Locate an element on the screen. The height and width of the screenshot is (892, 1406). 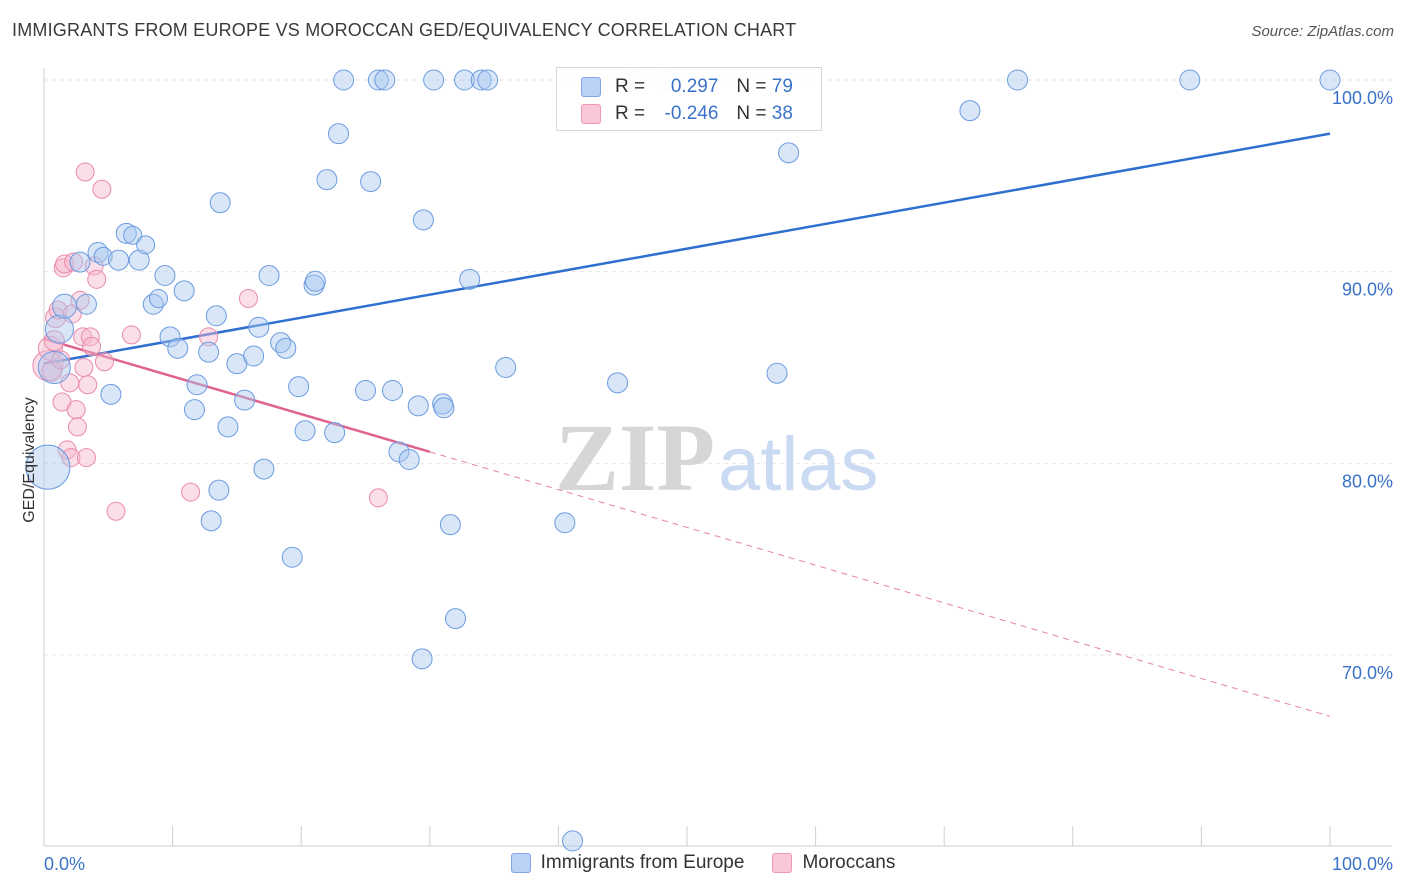
y-axis-label: GED/Equivalency is located at coordinates (29, 460).